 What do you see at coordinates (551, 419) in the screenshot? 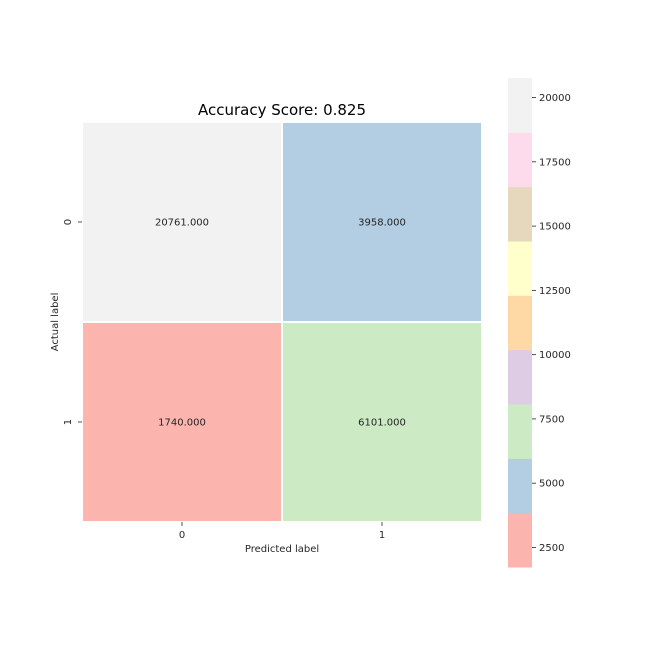
I see `colorbar-tick-label: 7500` at bounding box center [551, 419].